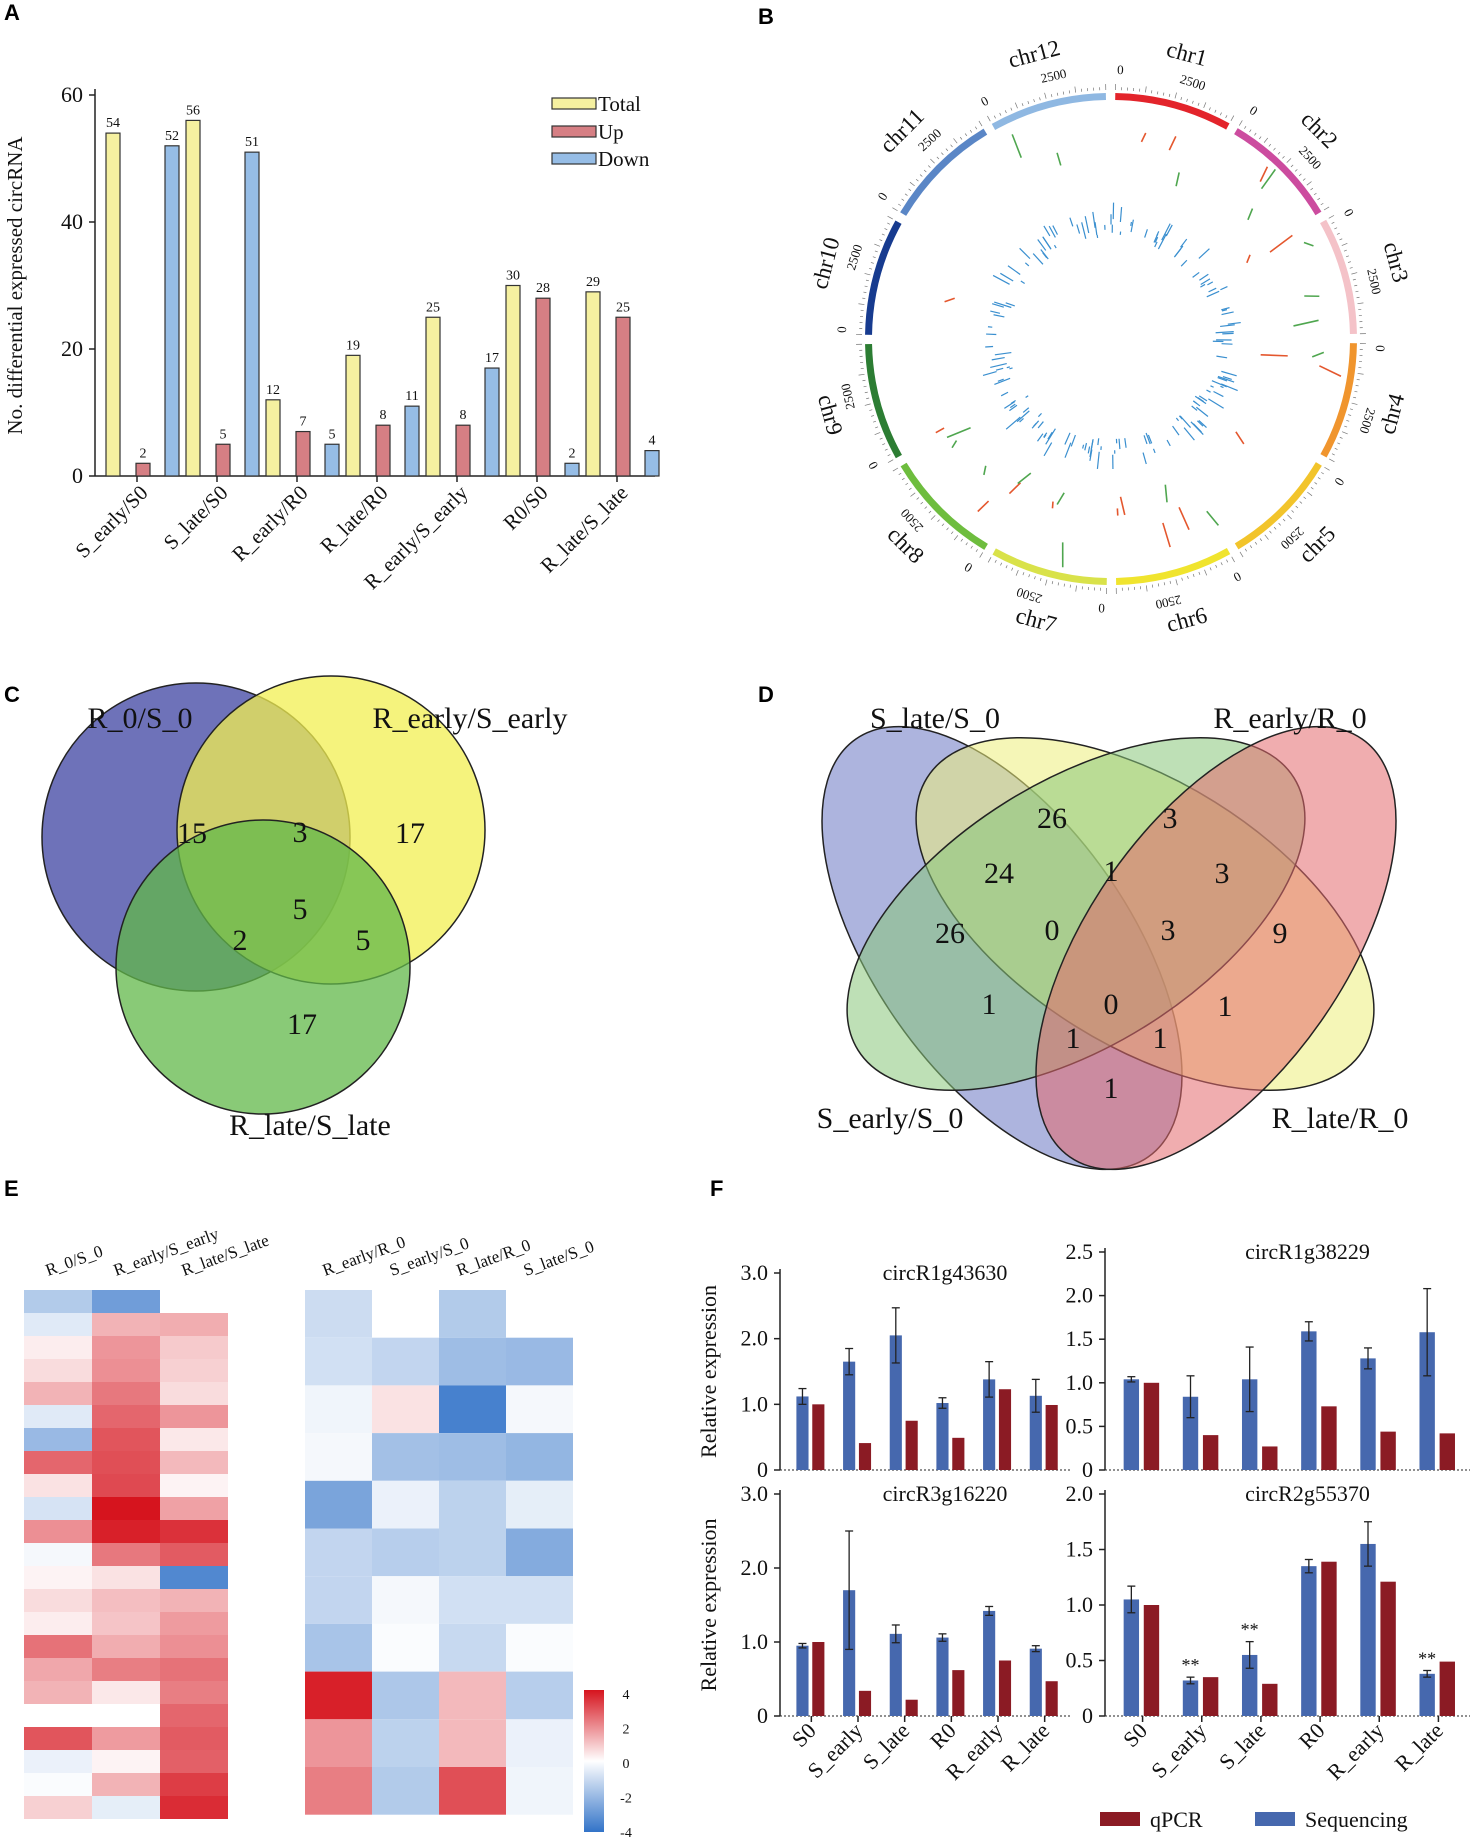  Describe the element at coordinates (1080, 1549) in the screenshot. I see `f-y-tick-label: 1.5` at that location.